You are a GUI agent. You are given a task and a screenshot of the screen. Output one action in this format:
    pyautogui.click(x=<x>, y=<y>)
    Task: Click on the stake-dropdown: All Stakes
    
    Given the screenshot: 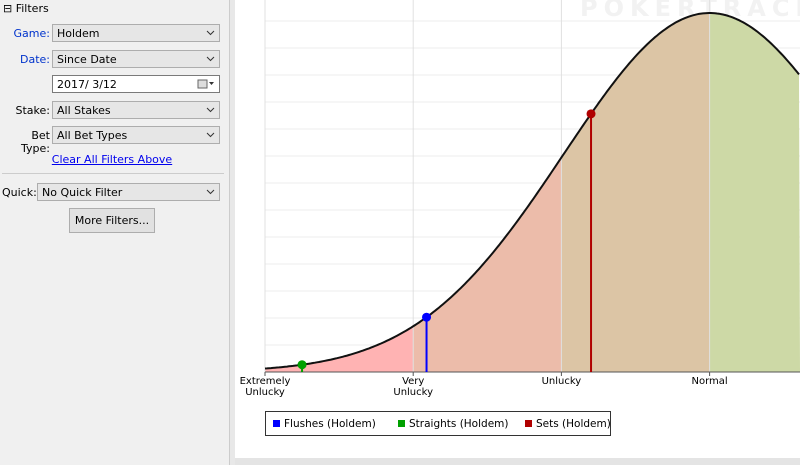 What is the action you would take?
    pyautogui.click(x=136, y=110)
    